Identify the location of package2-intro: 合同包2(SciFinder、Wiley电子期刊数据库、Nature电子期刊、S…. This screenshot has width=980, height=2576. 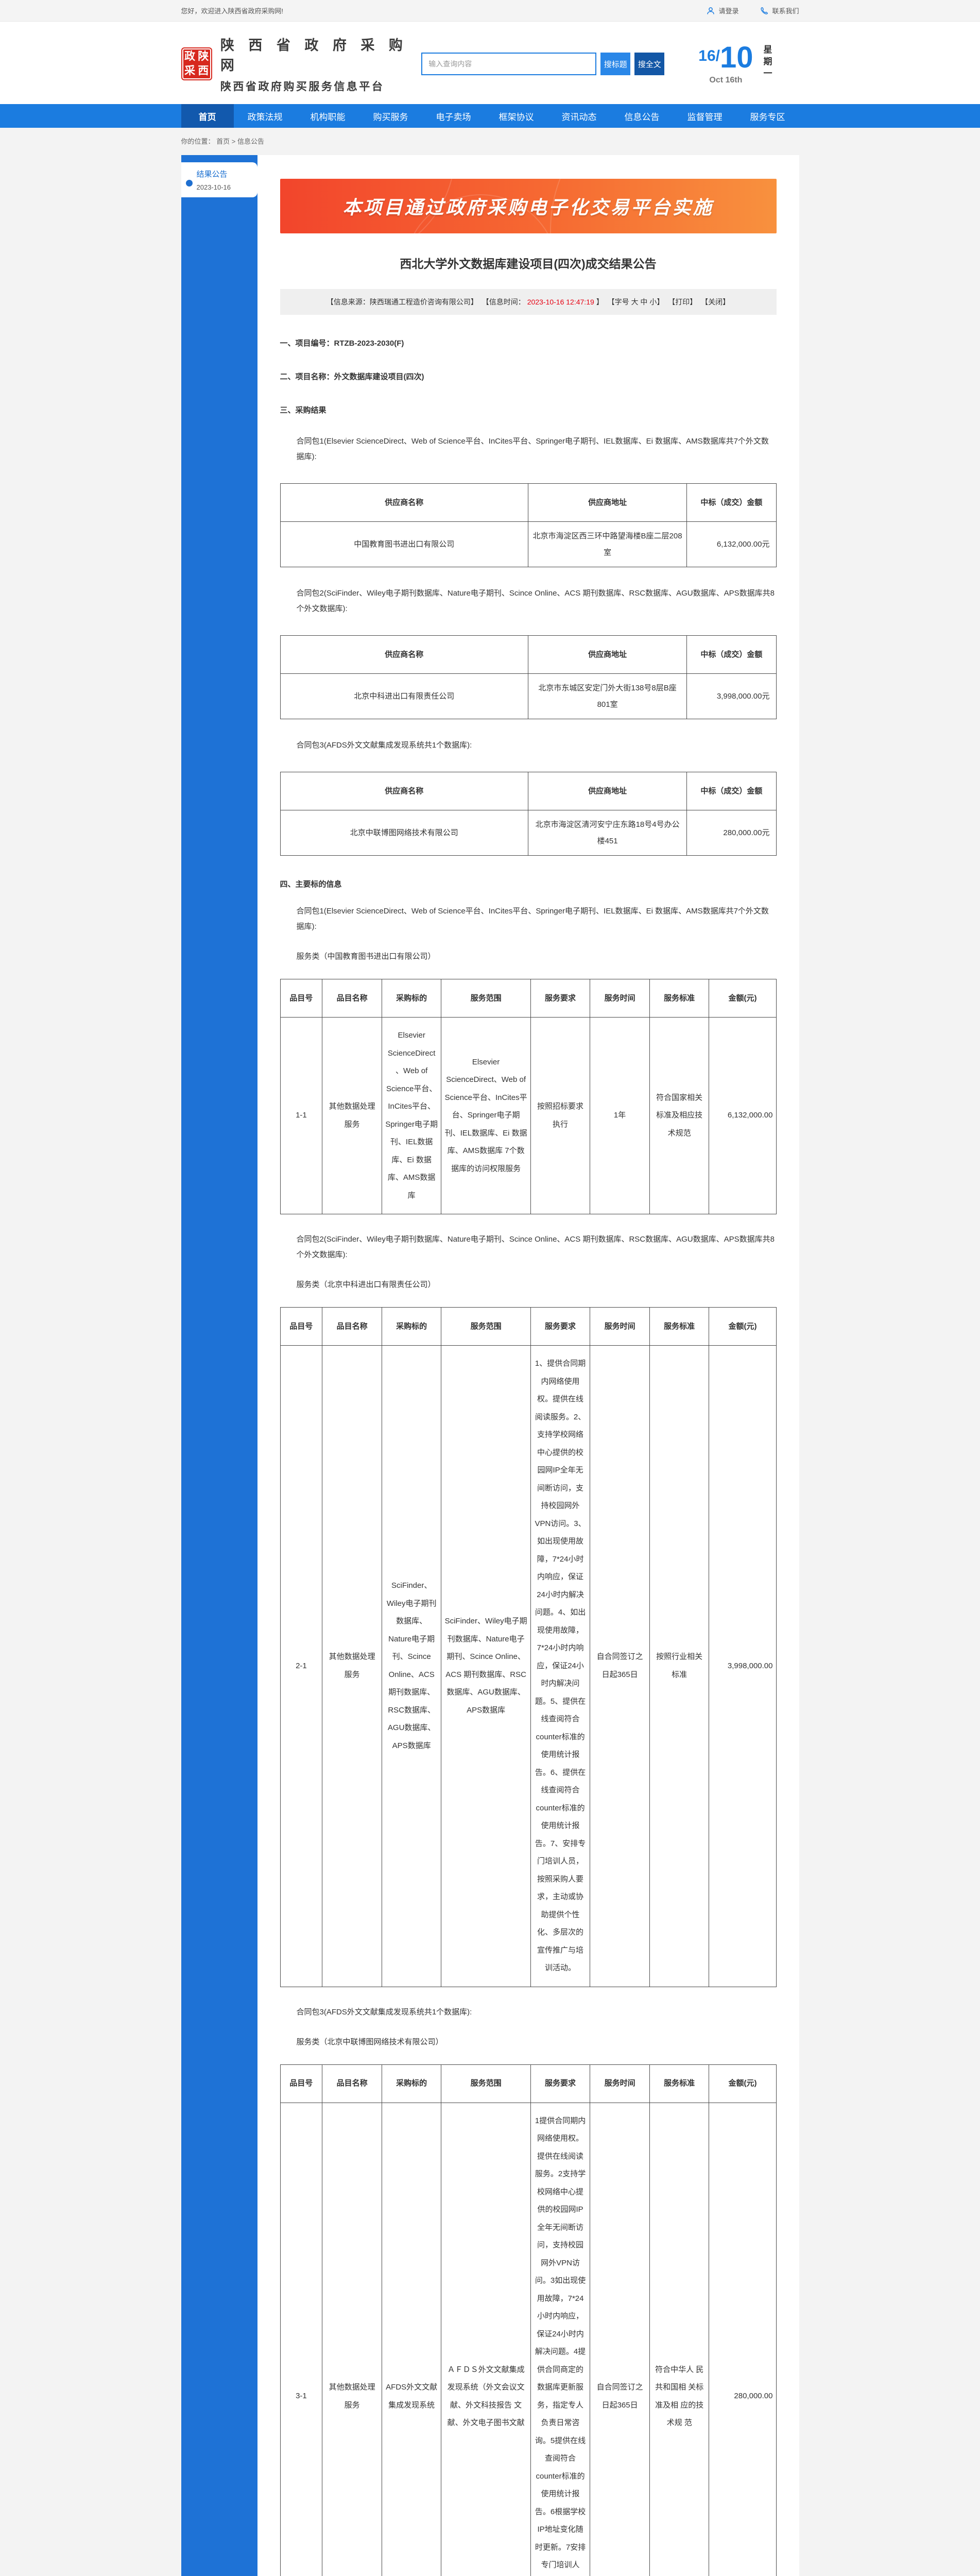
(528, 601).